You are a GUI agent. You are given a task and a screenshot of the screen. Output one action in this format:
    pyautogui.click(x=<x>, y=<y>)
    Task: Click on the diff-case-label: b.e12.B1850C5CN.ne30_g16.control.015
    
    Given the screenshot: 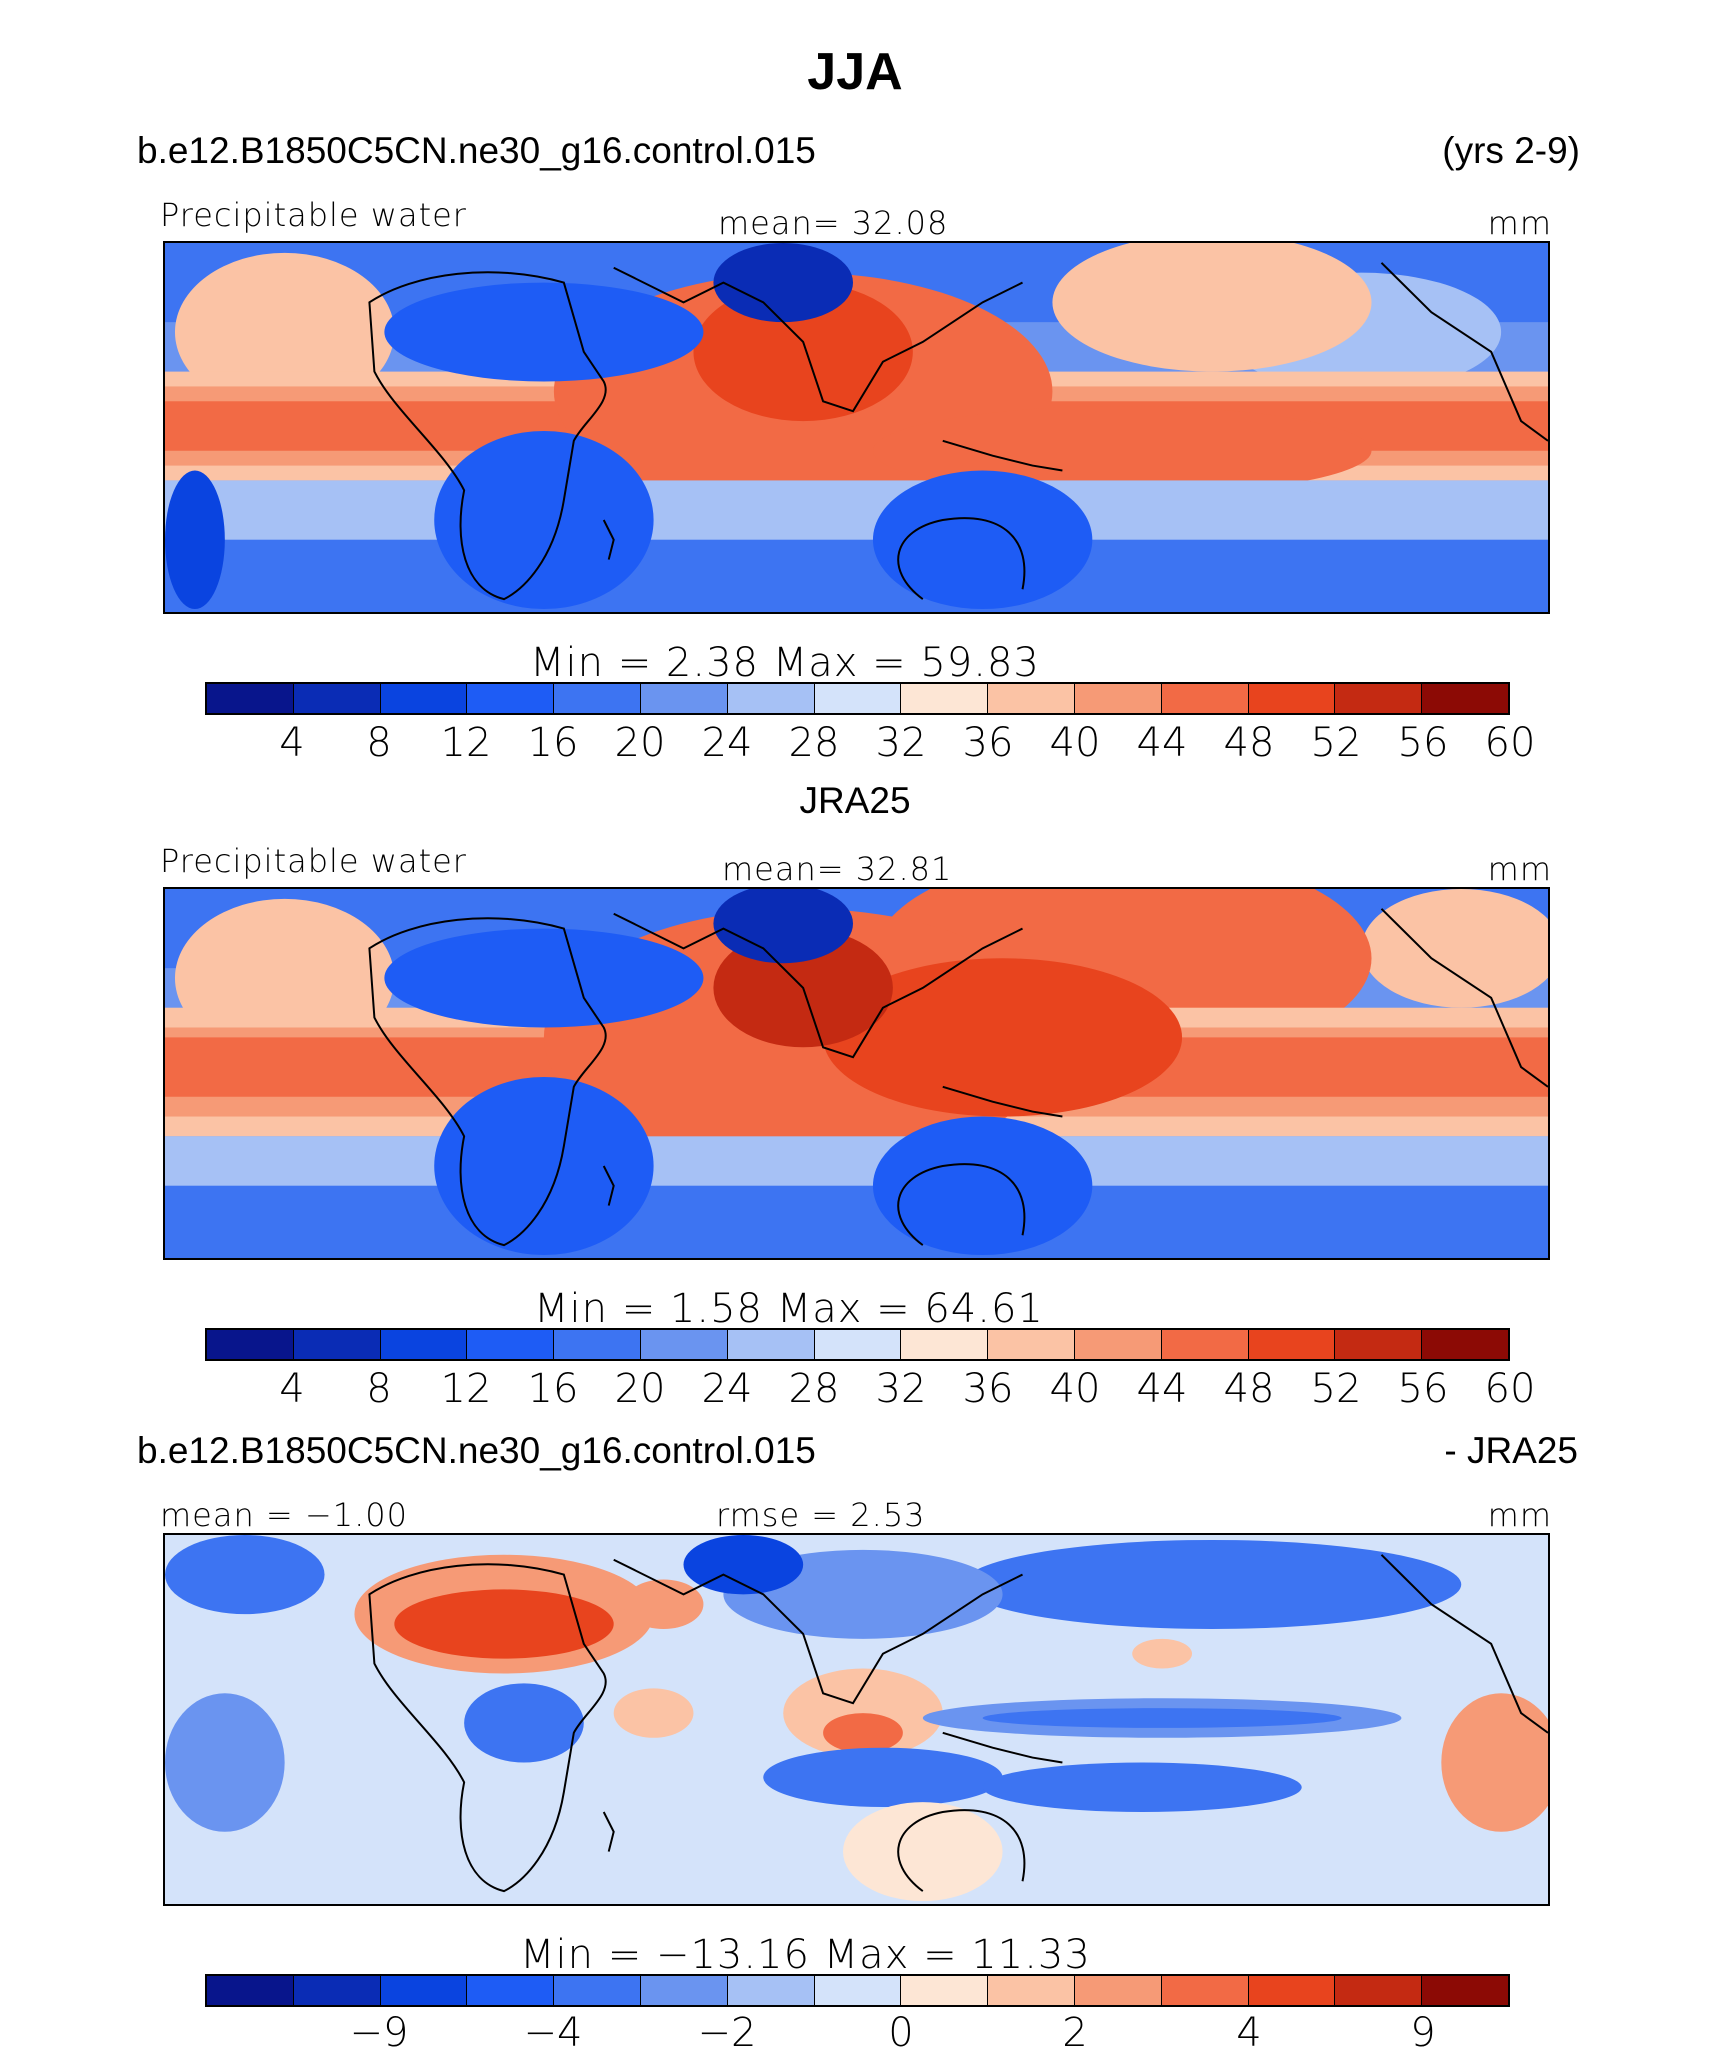 What is the action you would take?
    pyautogui.click(x=476, y=1450)
    